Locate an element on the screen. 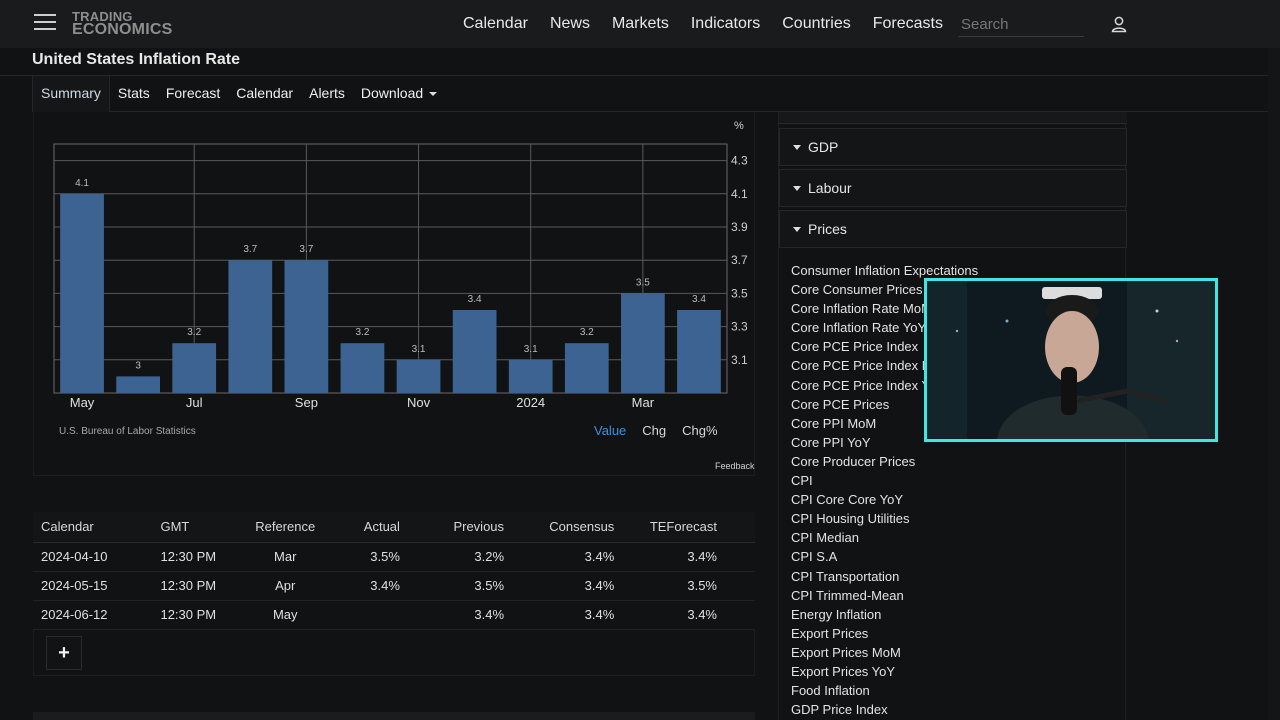 The width and height of the screenshot is (1280, 720). tab-calendar: Calendar is located at coordinates (265, 93).